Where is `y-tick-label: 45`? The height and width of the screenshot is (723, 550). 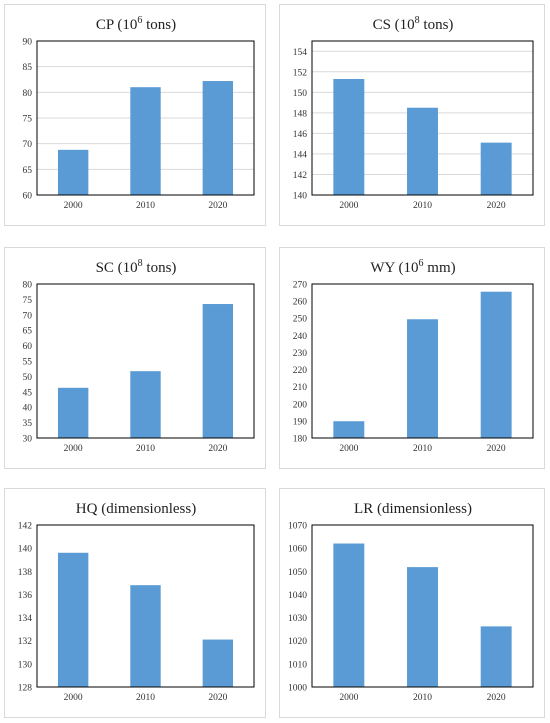
y-tick-label: 45 is located at coordinates (28, 393).